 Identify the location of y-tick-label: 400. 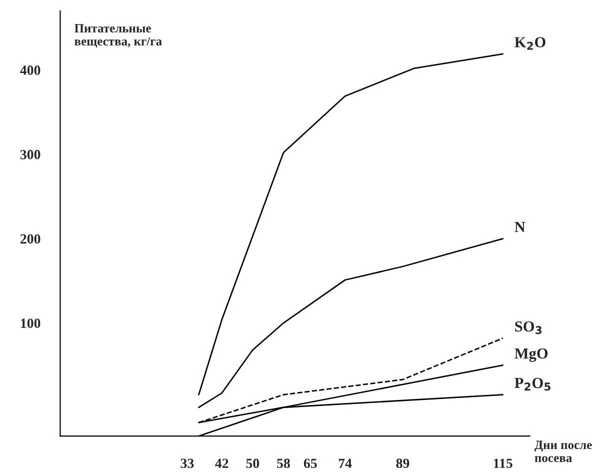
(30, 70).